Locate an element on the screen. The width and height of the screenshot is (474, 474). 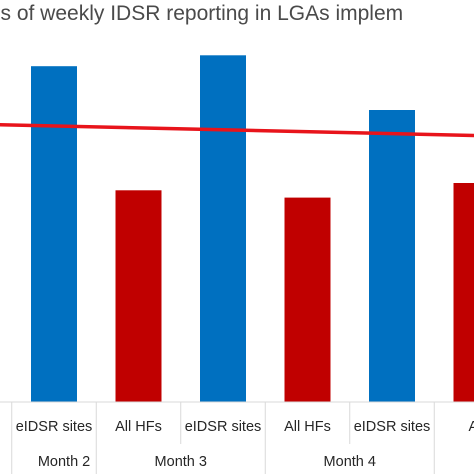
reference-line is located at coordinates (237, 130).